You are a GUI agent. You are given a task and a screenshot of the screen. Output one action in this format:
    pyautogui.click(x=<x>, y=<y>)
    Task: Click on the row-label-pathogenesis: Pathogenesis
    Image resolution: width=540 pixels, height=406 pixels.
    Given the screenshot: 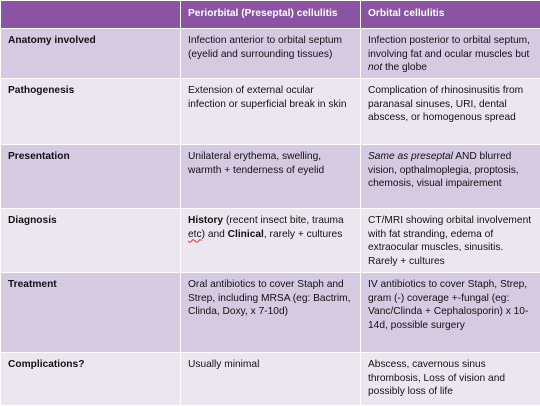 What is the action you would take?
    pyautogui.click(x=91, y=112)
    